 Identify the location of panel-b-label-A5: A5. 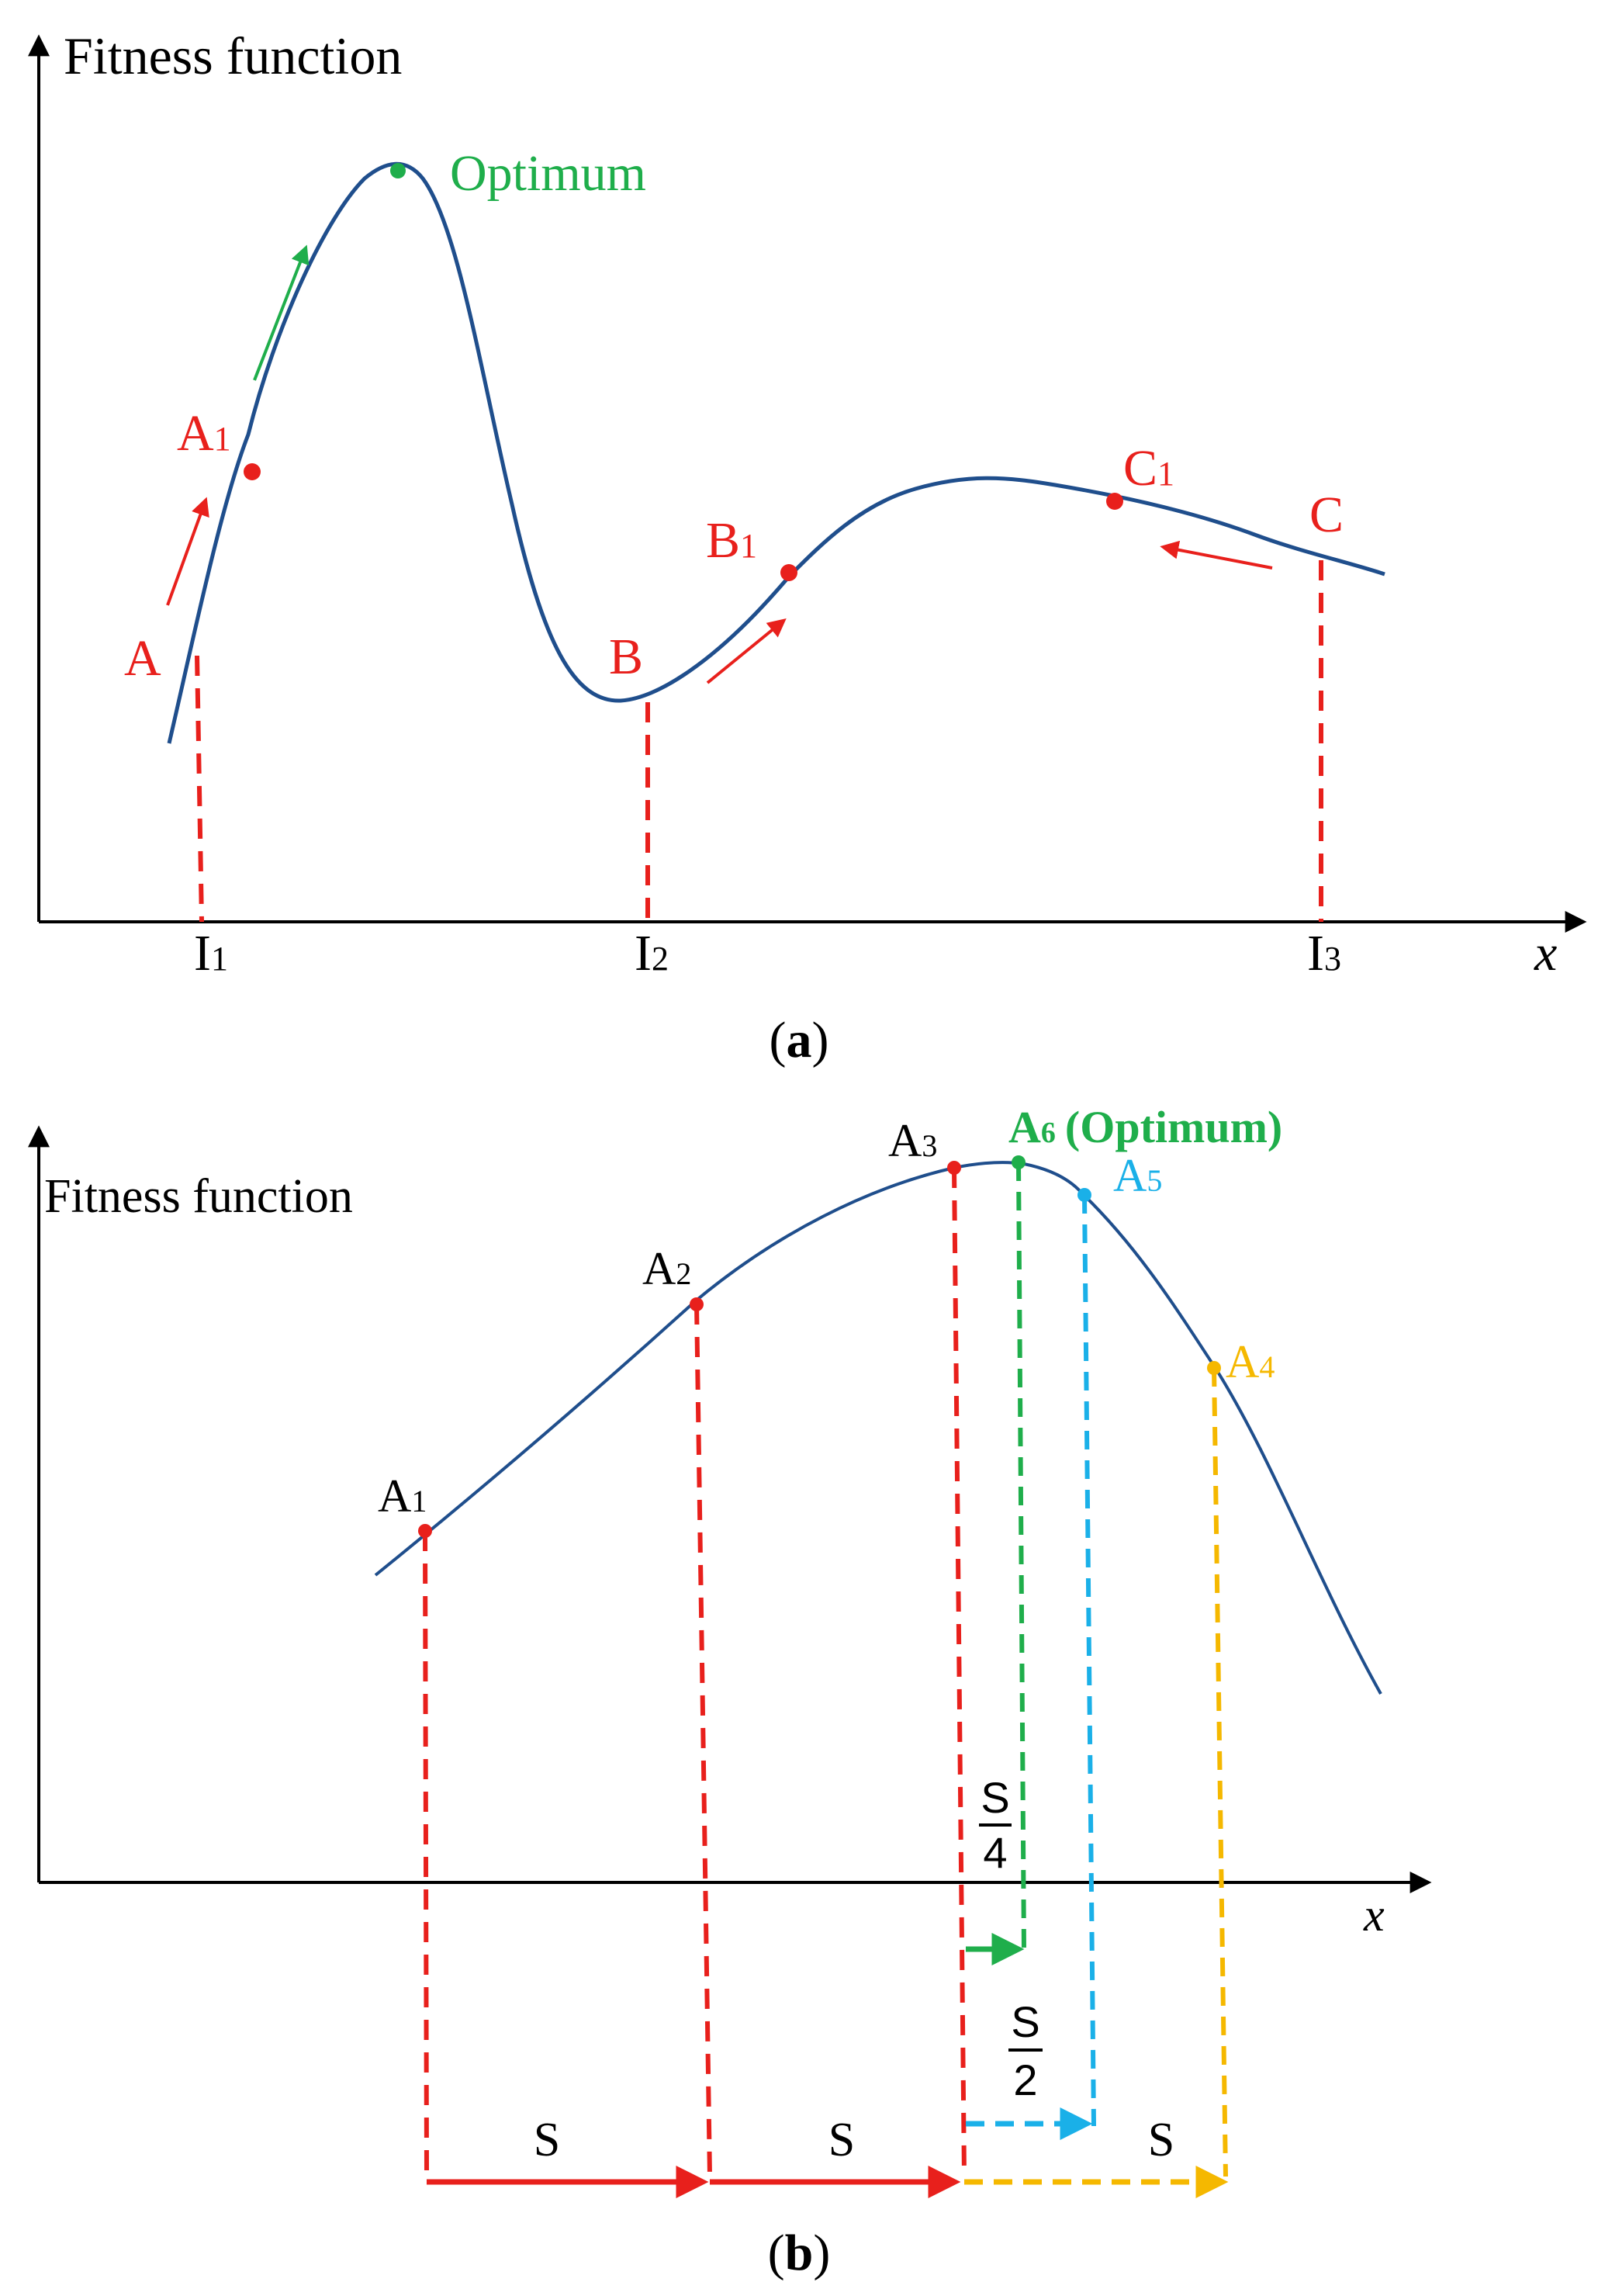
(1138, 1175).